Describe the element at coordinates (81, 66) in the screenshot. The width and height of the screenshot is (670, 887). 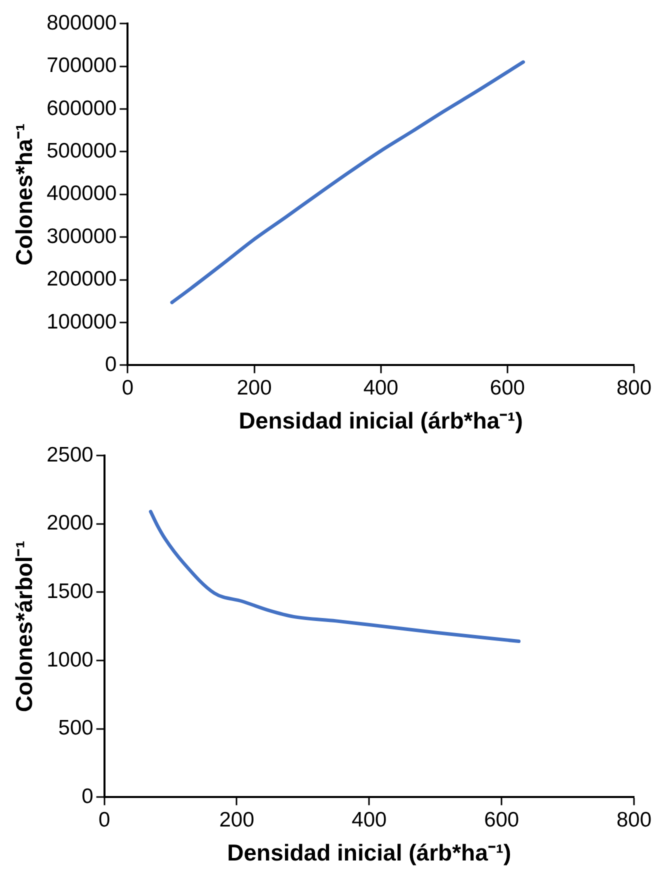
I see `y-tick-label: 700000` at that location.